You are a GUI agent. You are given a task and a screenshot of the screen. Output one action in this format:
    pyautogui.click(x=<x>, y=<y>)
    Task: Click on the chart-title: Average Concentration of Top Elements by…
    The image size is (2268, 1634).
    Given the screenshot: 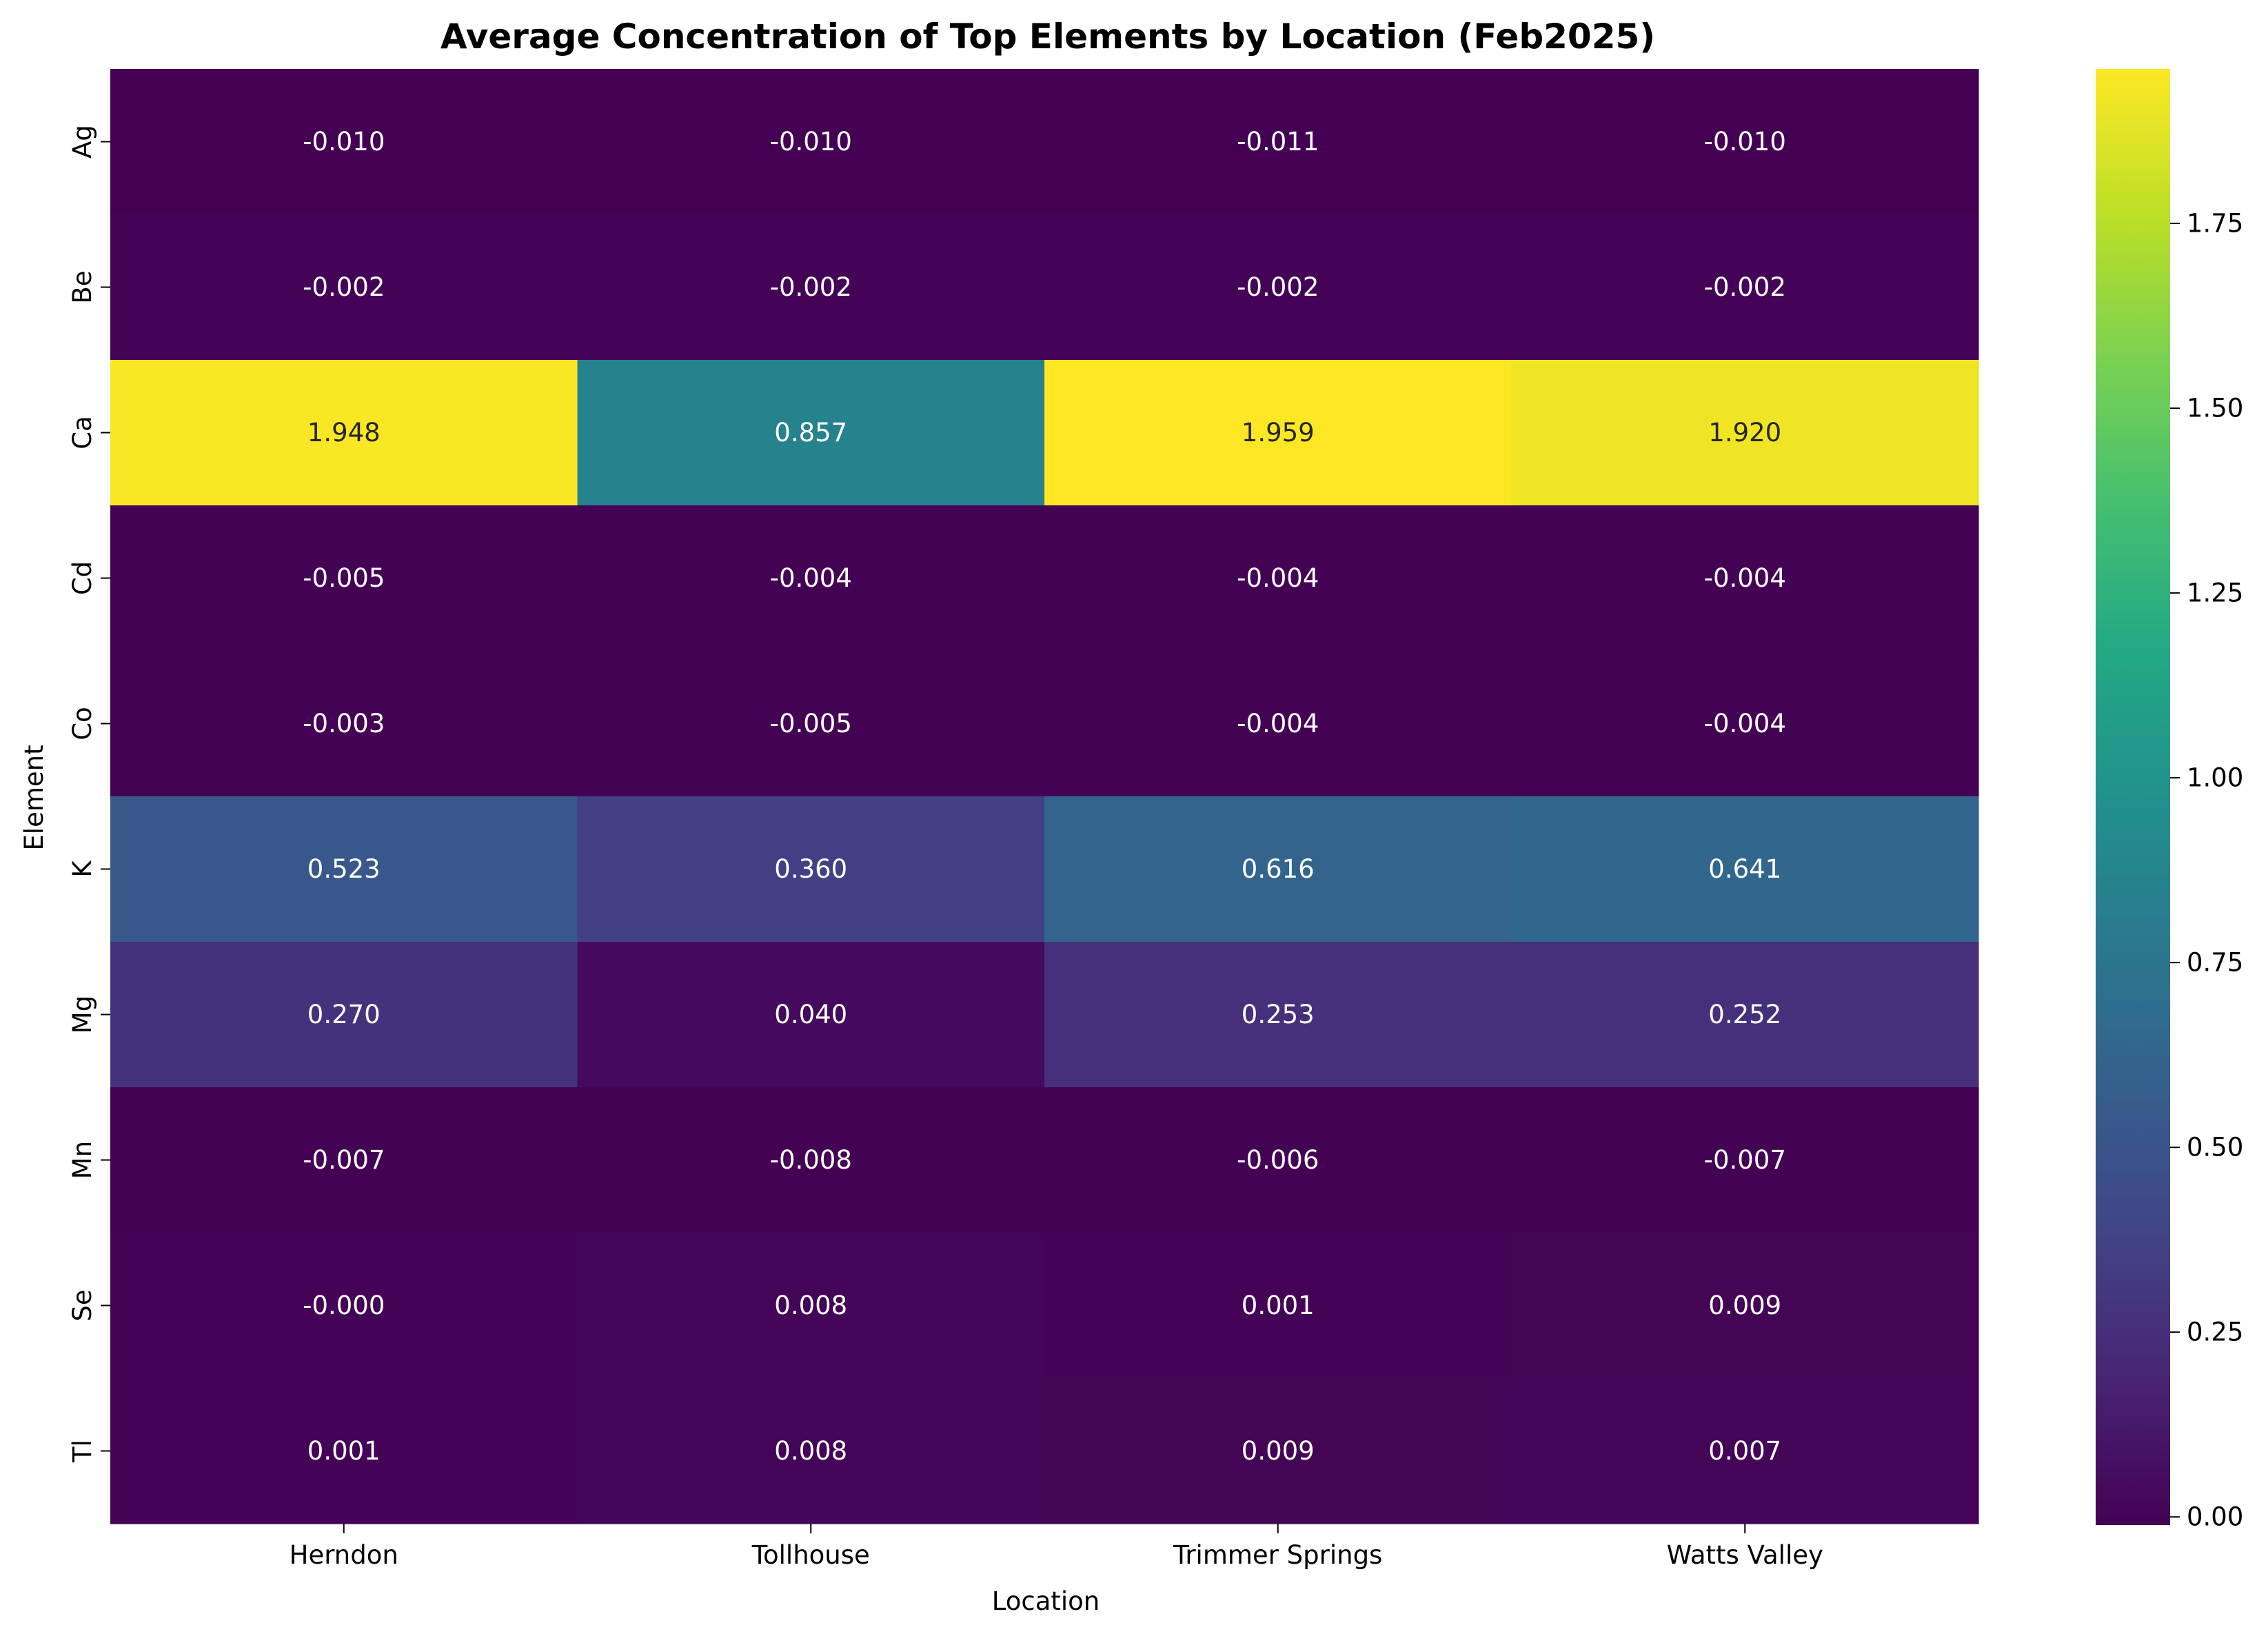 What is the action you would take?
    pyautogui.click(x=1048, y=37)
    